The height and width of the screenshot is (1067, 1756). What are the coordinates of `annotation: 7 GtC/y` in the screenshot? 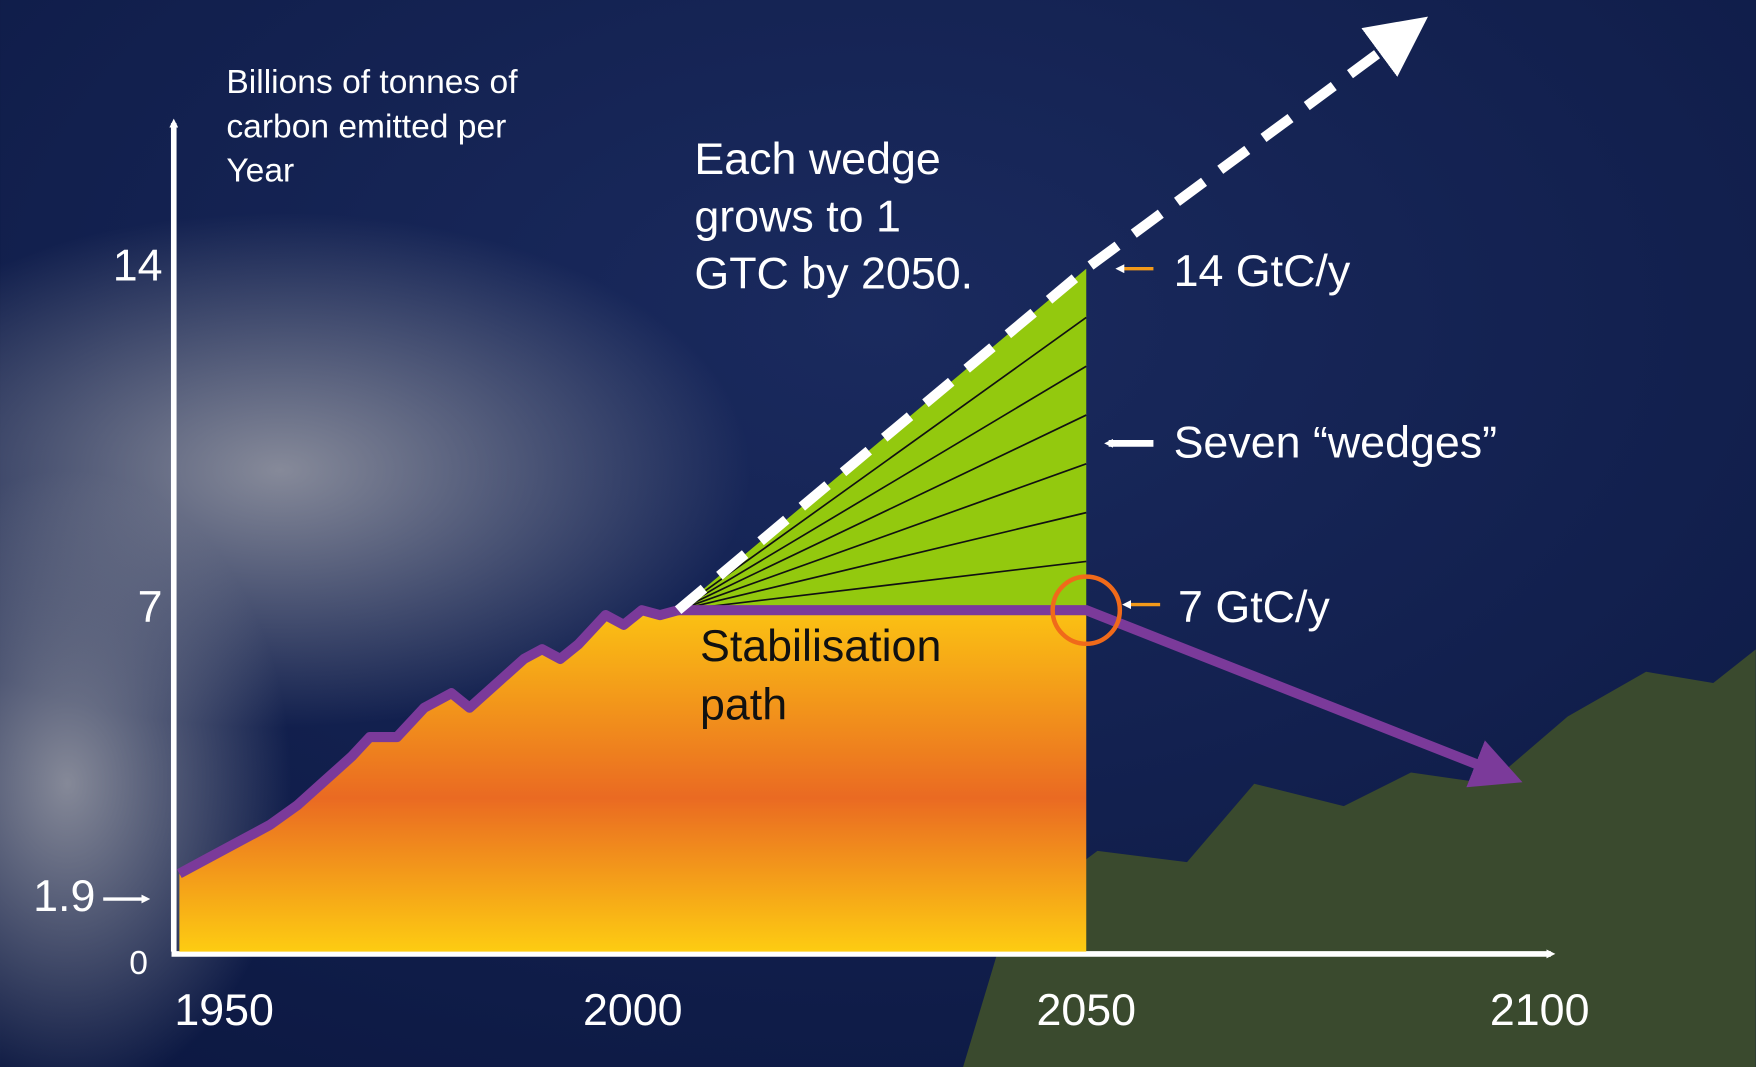 It's located at (1254, 607).